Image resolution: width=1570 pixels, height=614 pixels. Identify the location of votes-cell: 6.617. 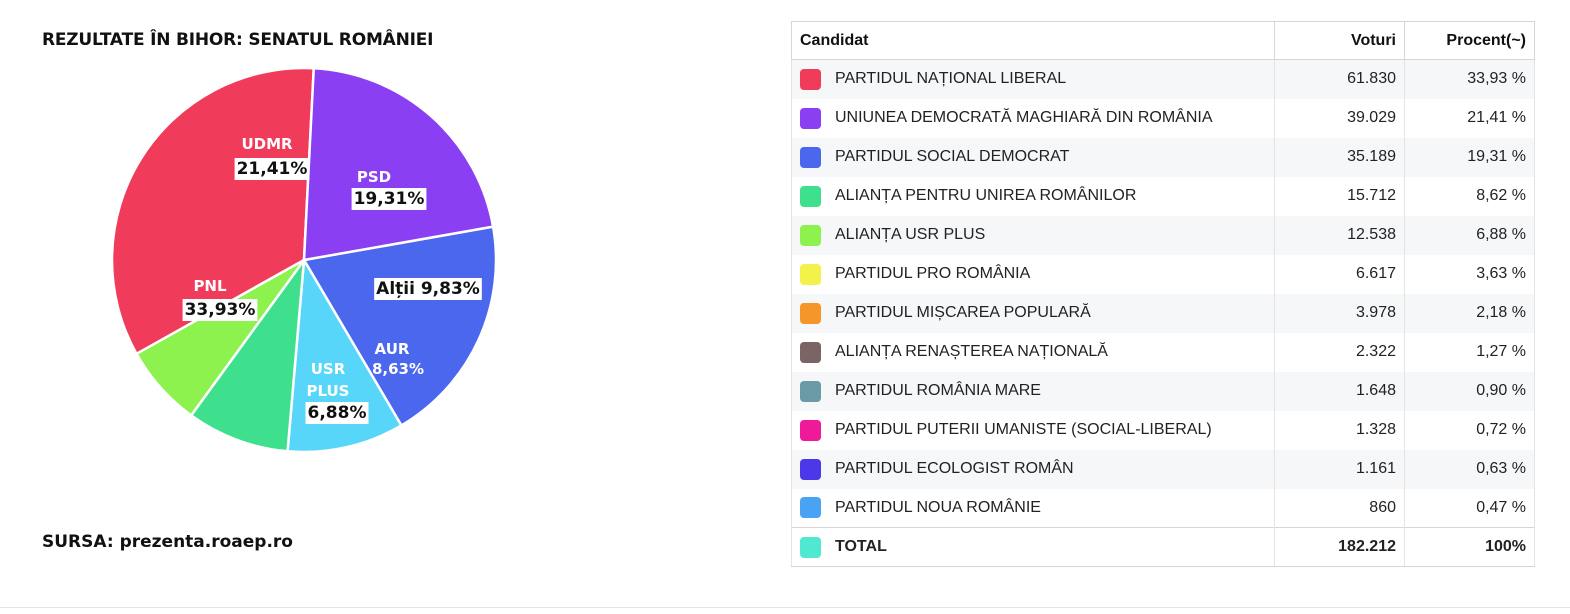
(1339, 274).